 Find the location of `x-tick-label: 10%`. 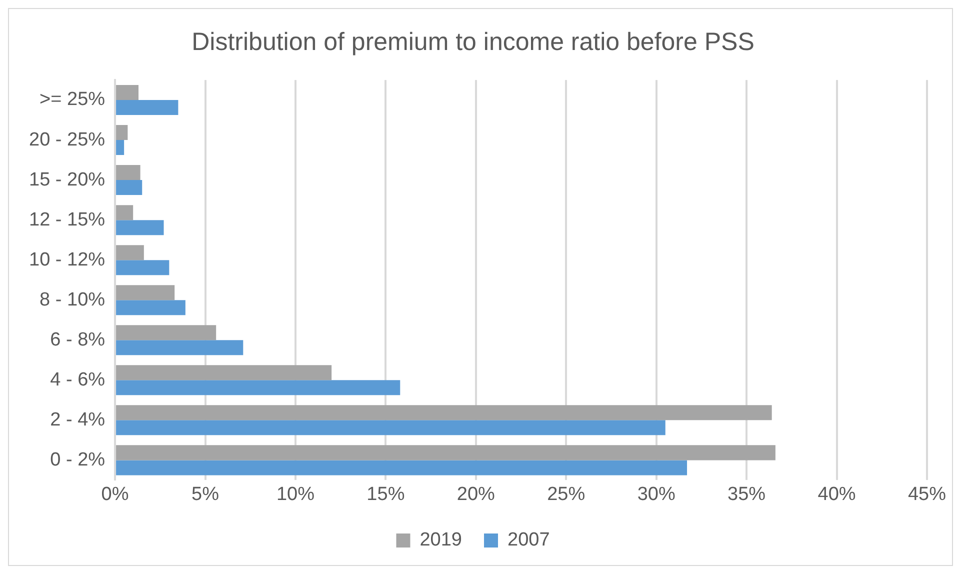

x-tick-label: 10% is located at coordinates (295, 494).